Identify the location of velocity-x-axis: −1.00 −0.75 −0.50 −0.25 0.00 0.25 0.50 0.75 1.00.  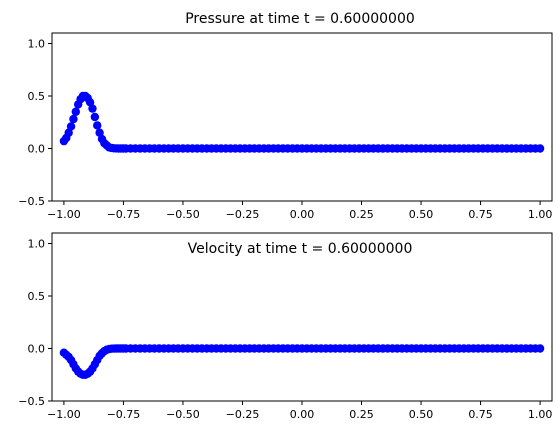
(299, 411).